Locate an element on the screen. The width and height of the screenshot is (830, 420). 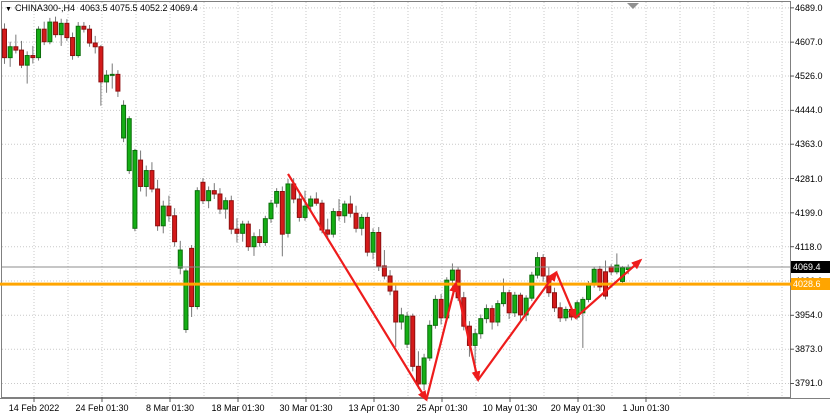
price-axis is located at coordinates (810, 199).